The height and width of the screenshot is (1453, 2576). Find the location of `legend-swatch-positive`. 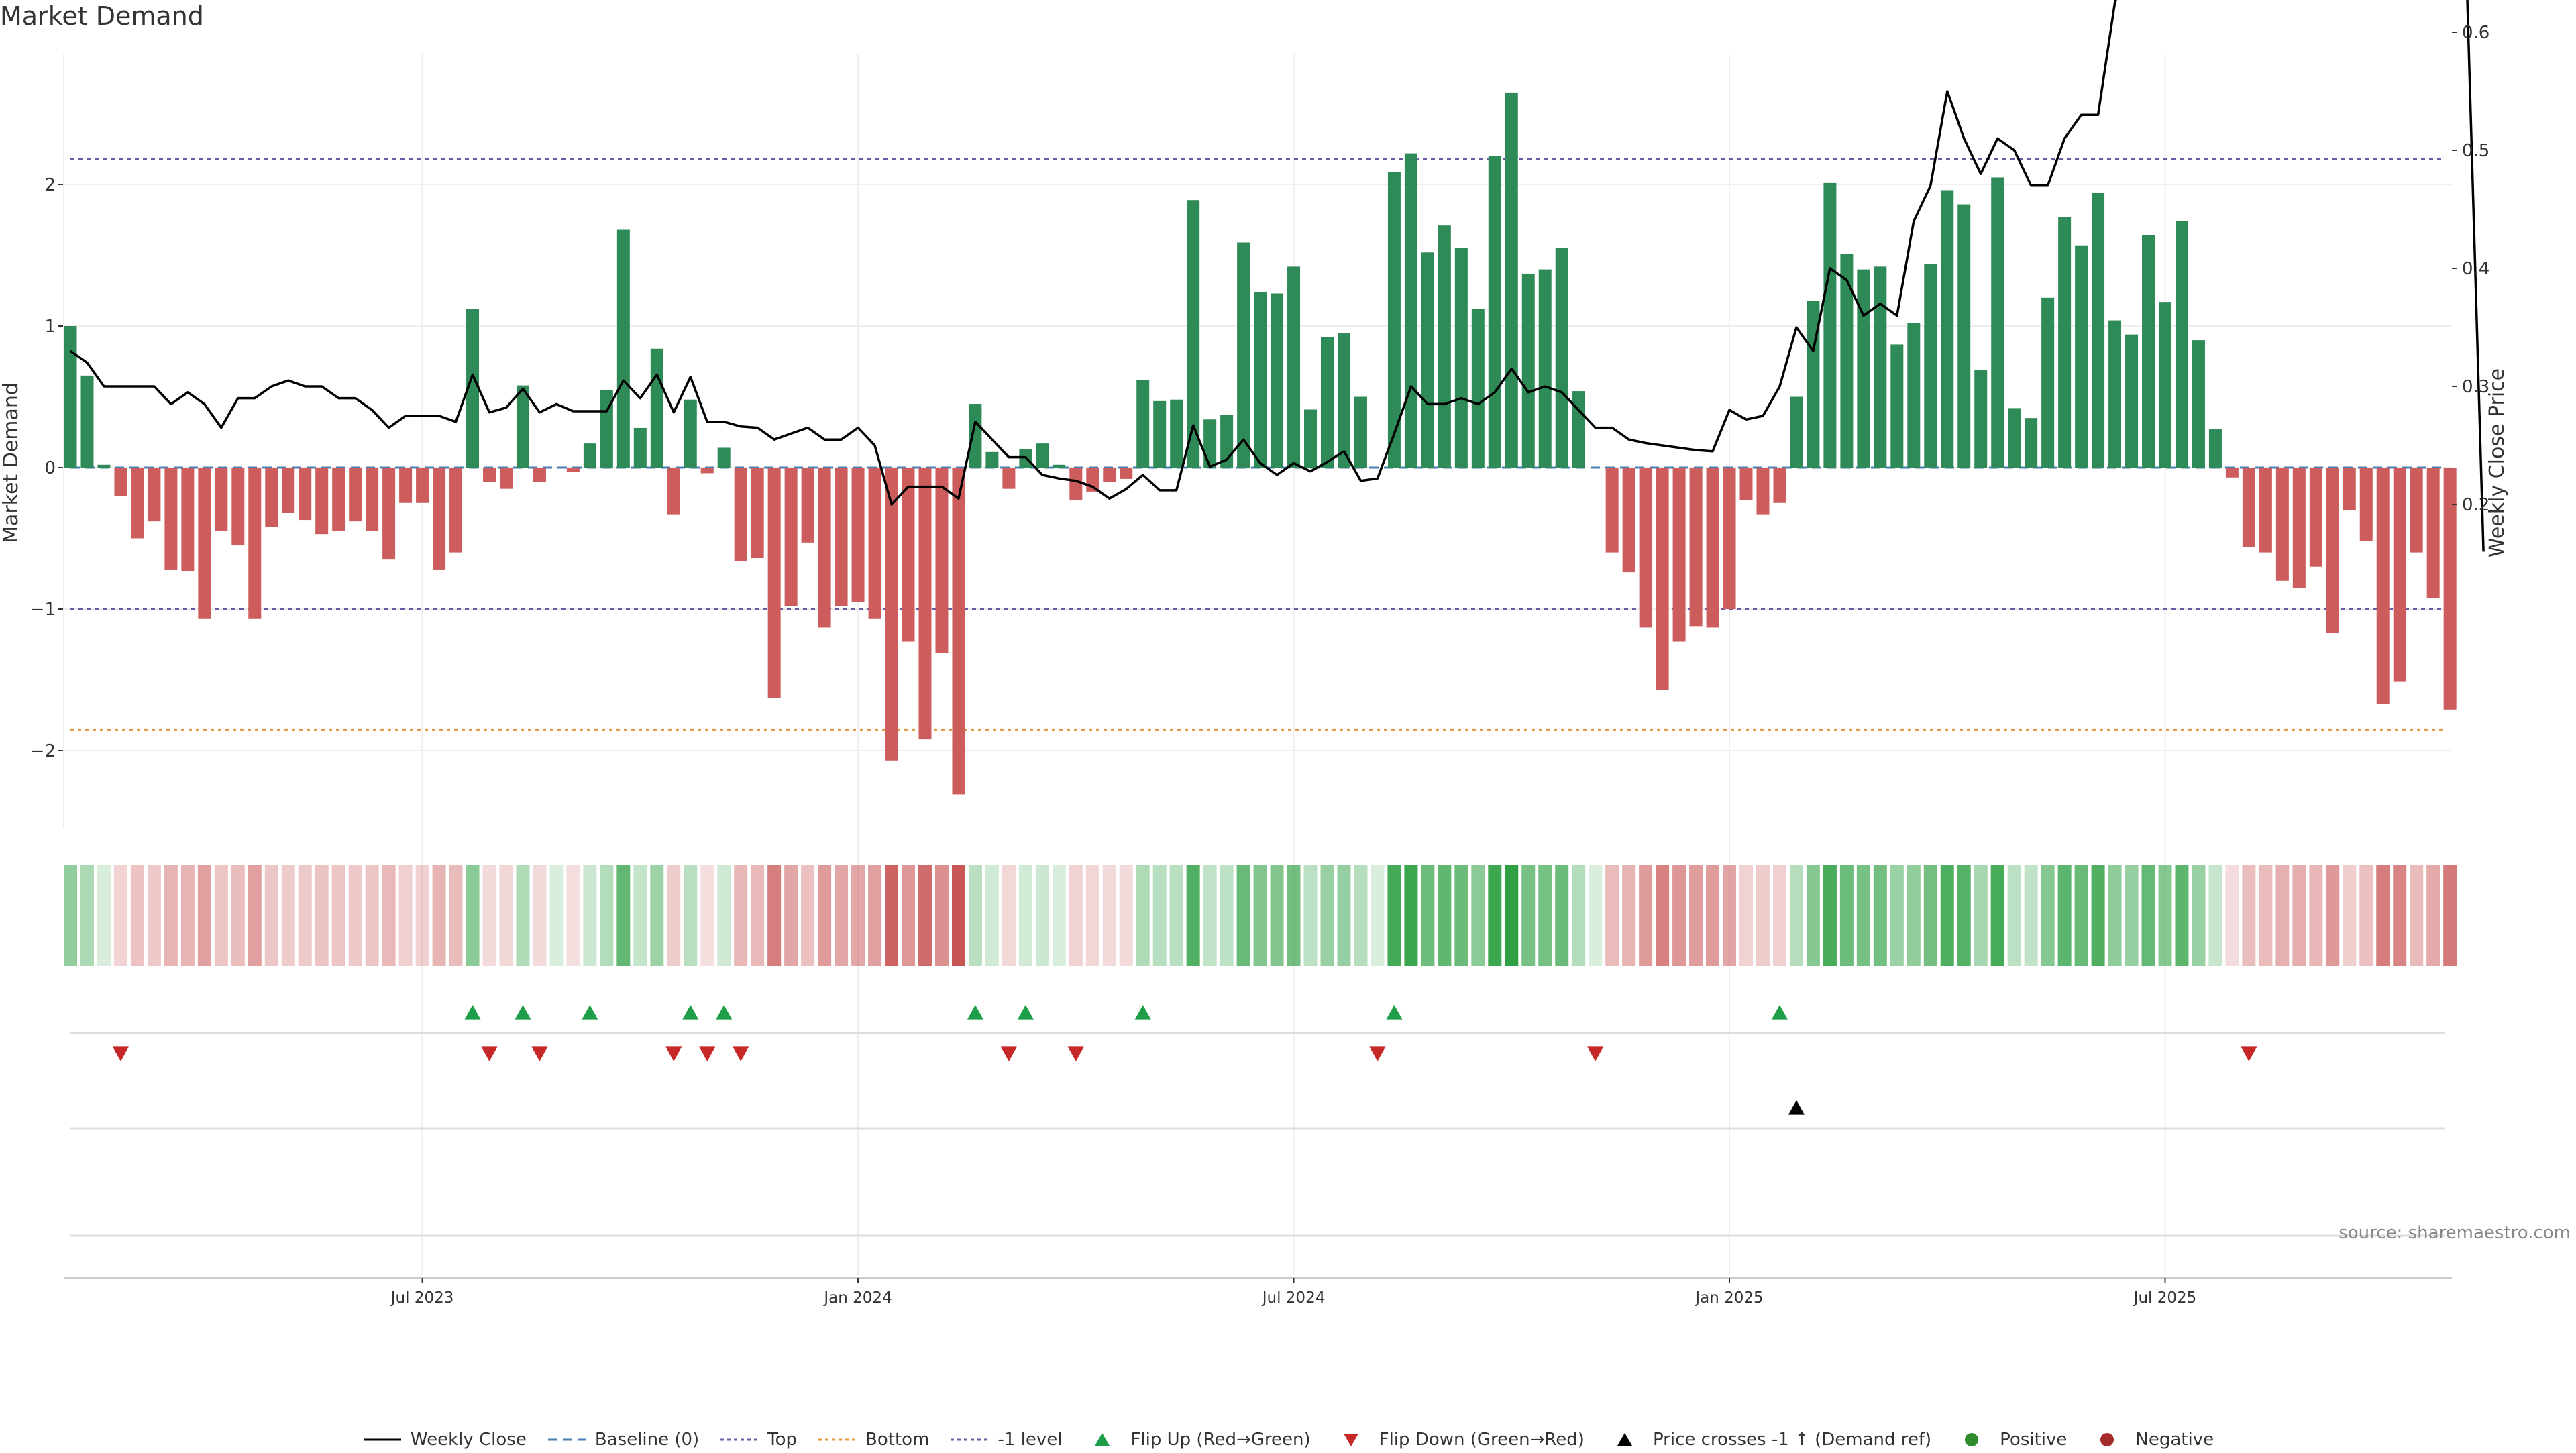

legend-swatch-positive is located at coordinates (1972, 1440).